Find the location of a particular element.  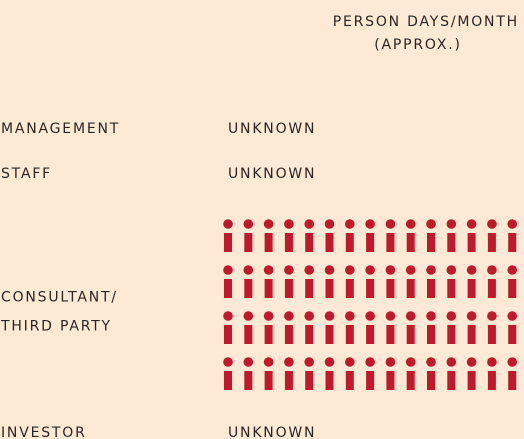

header-title: PERSON DAYS/MONTH is located at coordinates (426, 22).